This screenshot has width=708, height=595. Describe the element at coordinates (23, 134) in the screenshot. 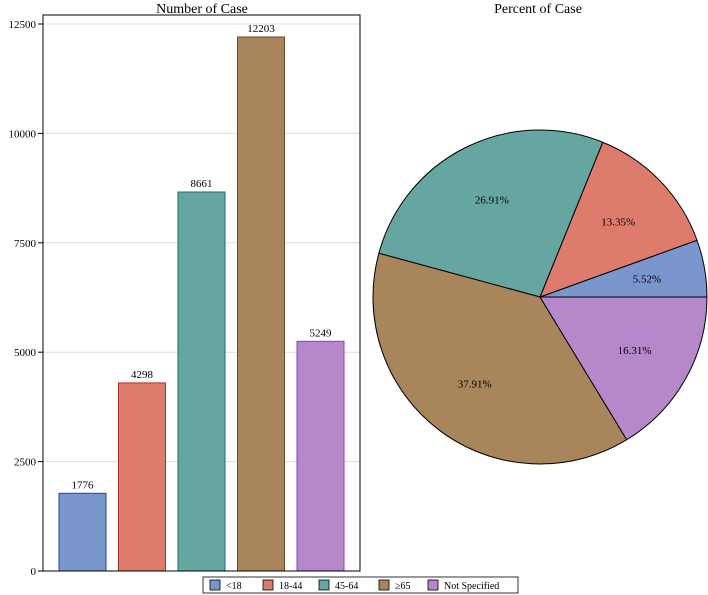

I see `y-tick-label: 10000` at that location.